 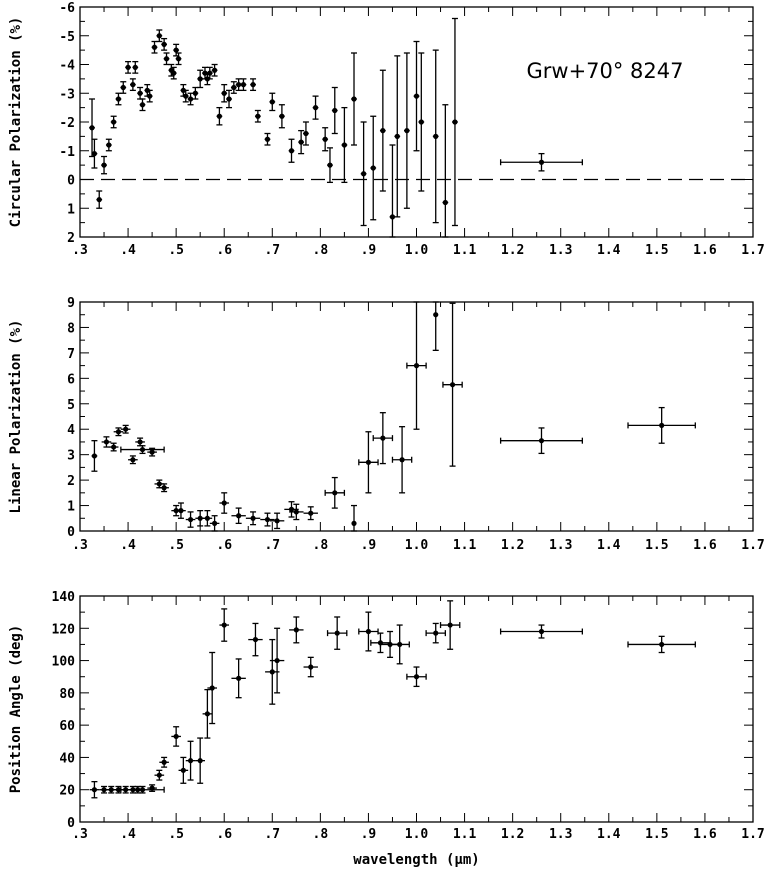 I want to click on y-tick-label: 80, so click(x=67, y=694).